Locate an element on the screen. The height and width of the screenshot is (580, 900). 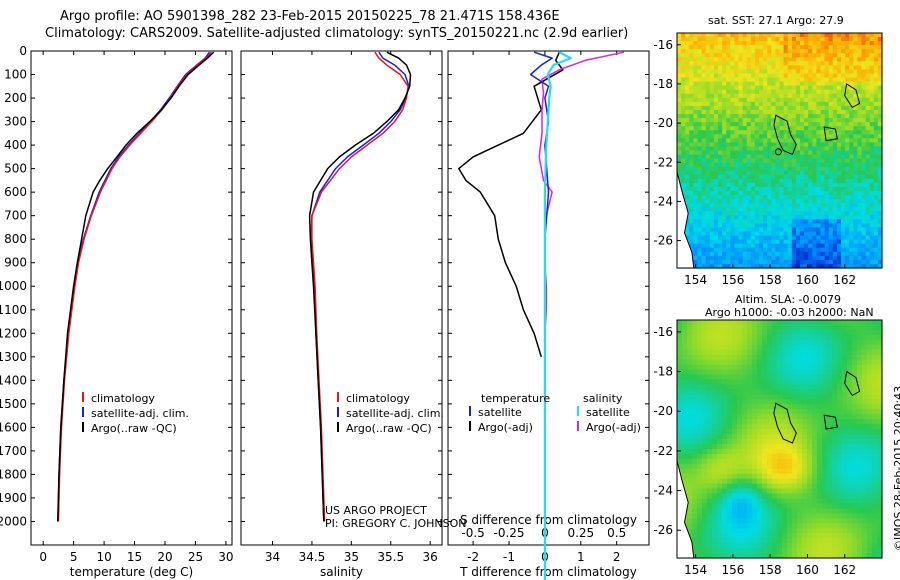
x-tick-label: 30 is located at coordinates (225, 557).